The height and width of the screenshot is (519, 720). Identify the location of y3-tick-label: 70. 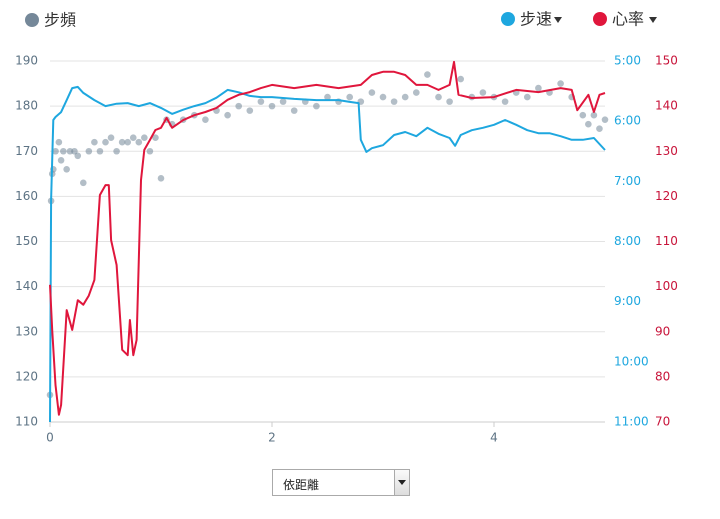
(662, 422).